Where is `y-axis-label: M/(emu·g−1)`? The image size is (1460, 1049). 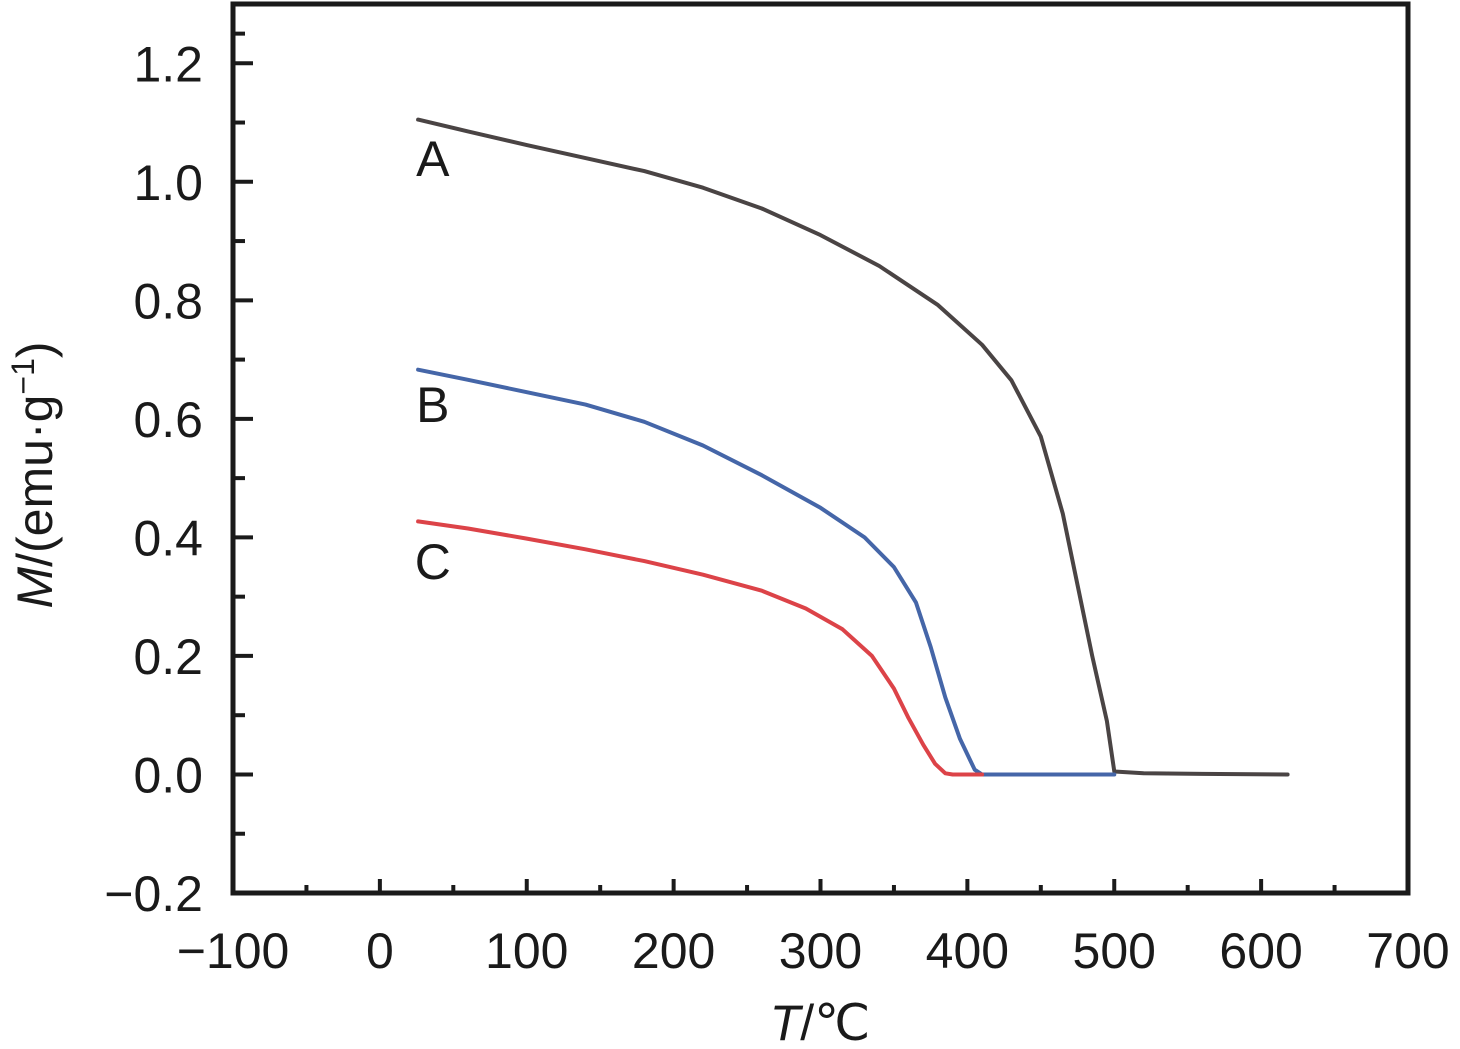 y-axis-label: M/(emu·g−1) is located at coordinates (34, 474).